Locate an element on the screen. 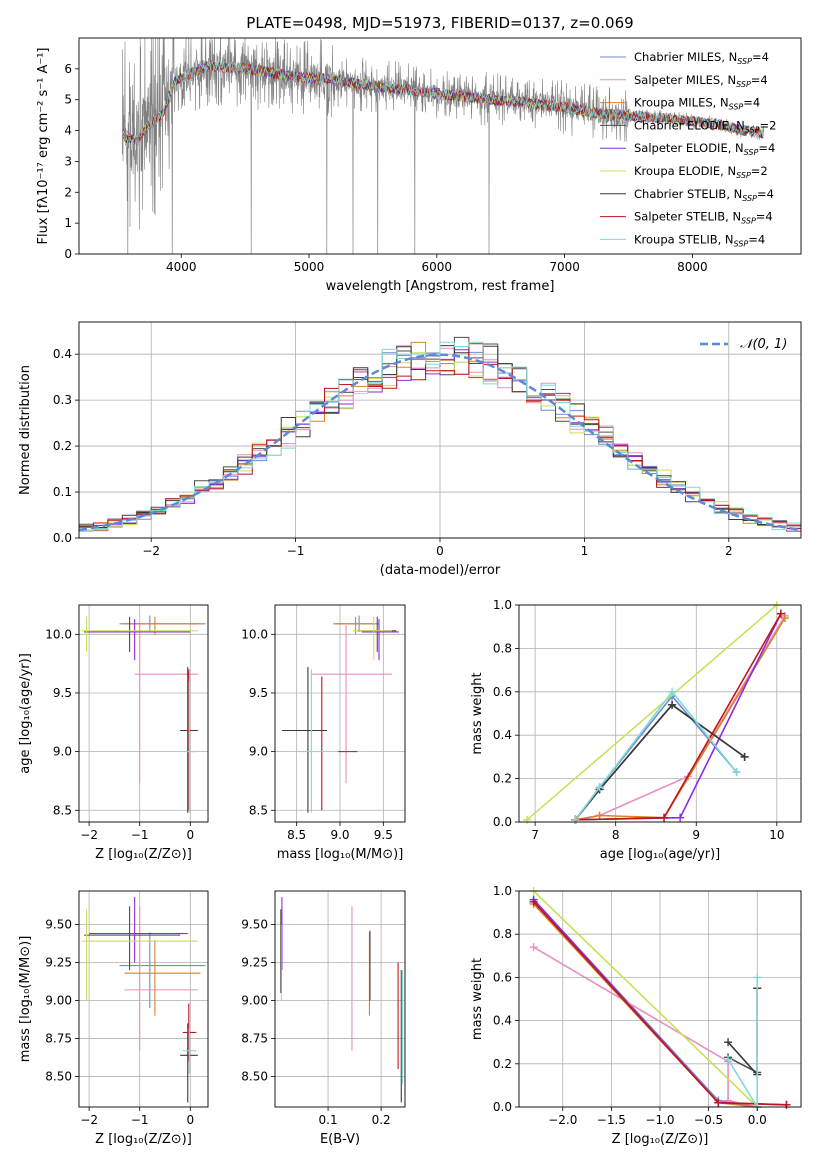  legend-label: Chabrier STELIB, NSSP=4 is located at coordinates (704, 195).